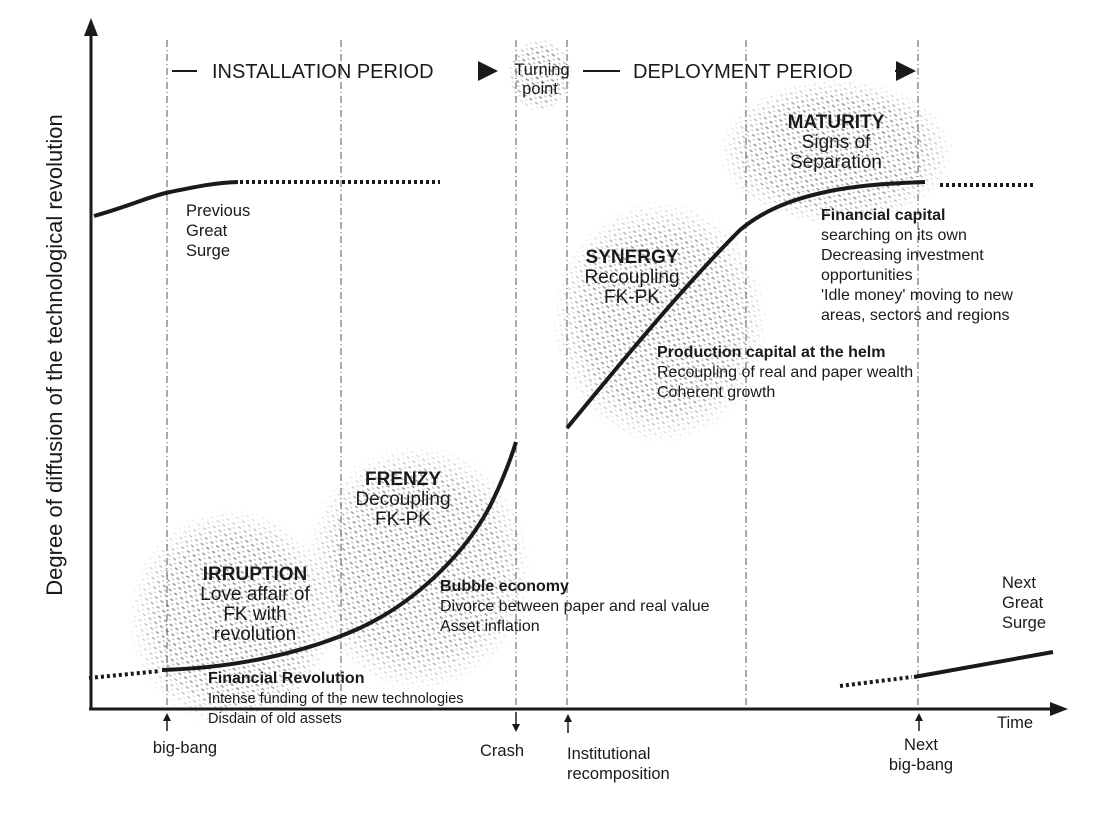  What do you see at coordinates (504, 586) in the screenshot?
I see `bubble-economy-title: Bubble economy` at bounding box center [504, 586].